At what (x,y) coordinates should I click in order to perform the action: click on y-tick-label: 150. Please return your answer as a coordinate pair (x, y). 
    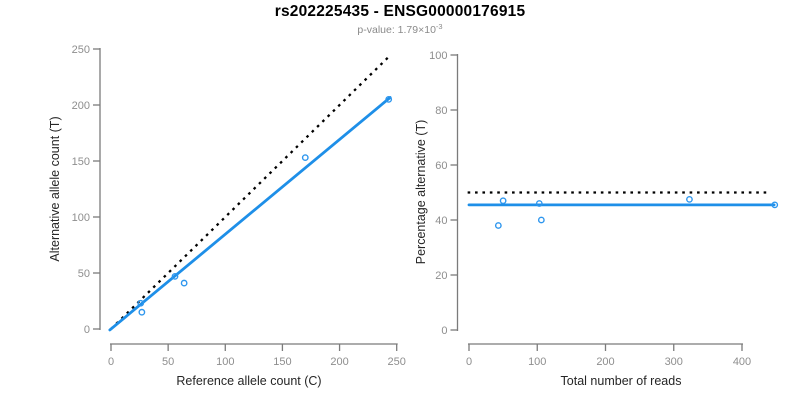
    Looking at the image, I should click on (81, 162).